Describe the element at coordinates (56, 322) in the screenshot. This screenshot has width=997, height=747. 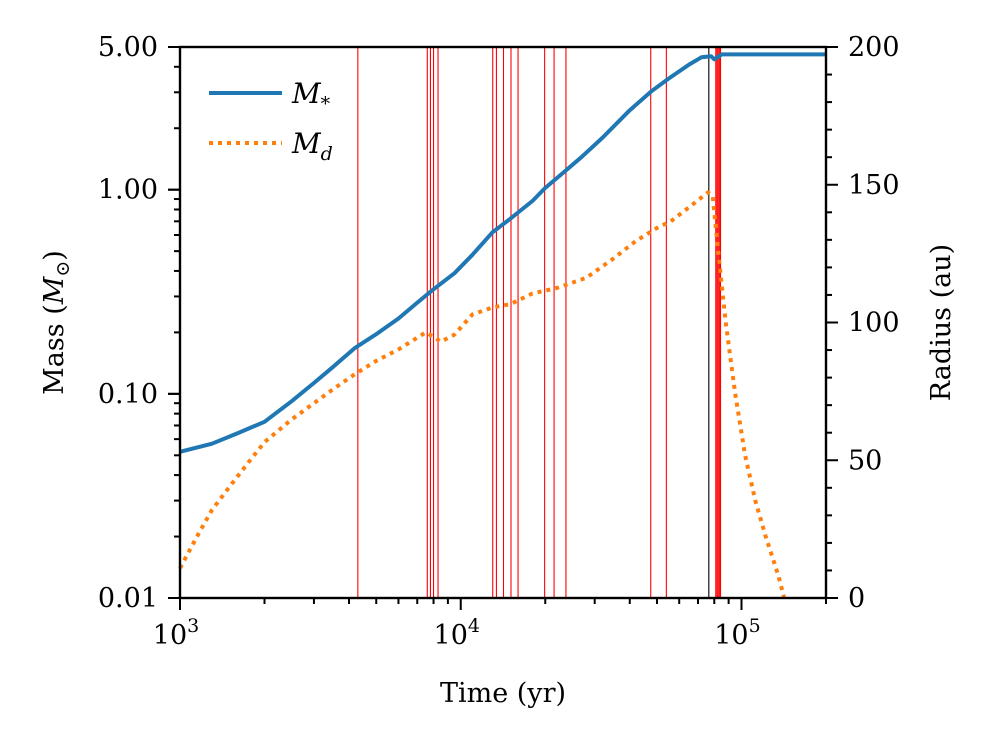
I see `left-axis-title: Mass (M⊙)` at that location.